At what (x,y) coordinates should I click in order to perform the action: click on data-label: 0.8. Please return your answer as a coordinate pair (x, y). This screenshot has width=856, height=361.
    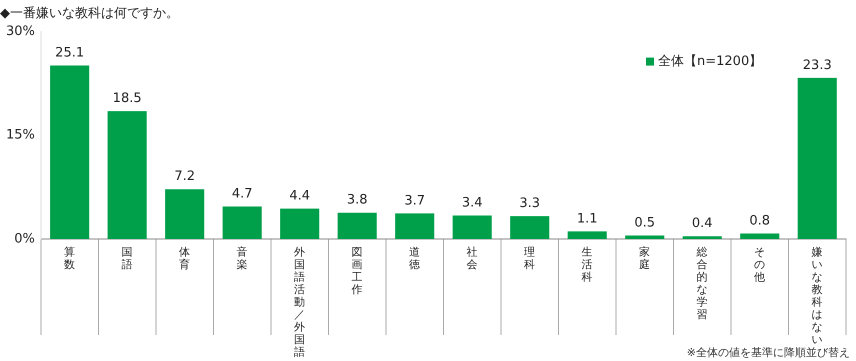
    Looking at the image, I should click on (759, 220).